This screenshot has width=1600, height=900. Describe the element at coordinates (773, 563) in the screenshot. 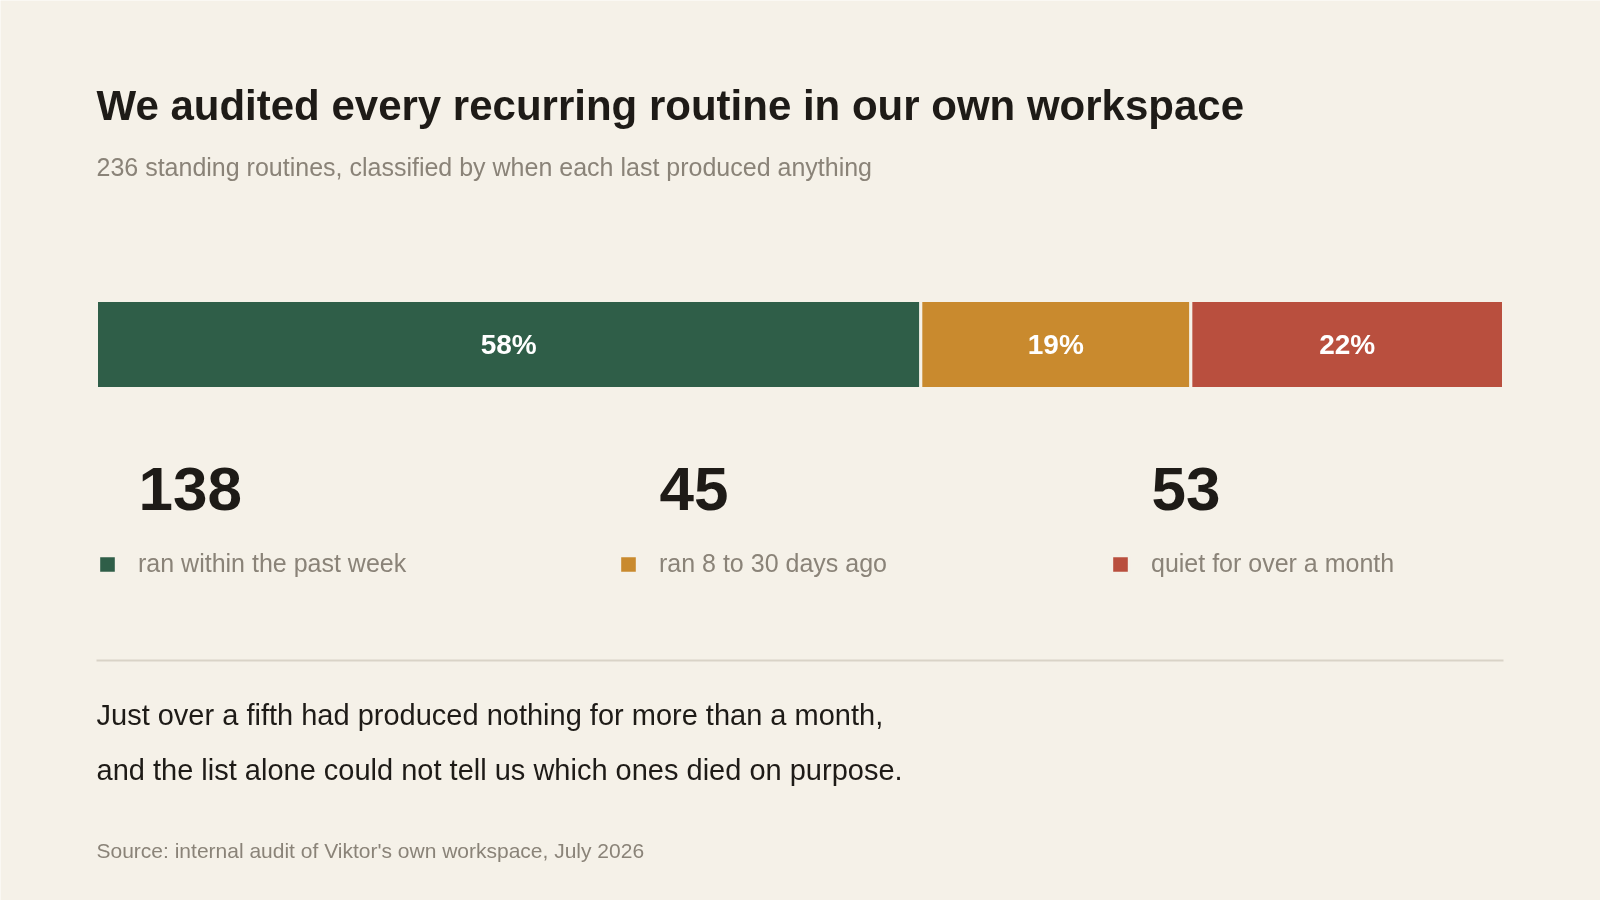

I see `legend-label: ran 8 to 30 days ago` at that location.